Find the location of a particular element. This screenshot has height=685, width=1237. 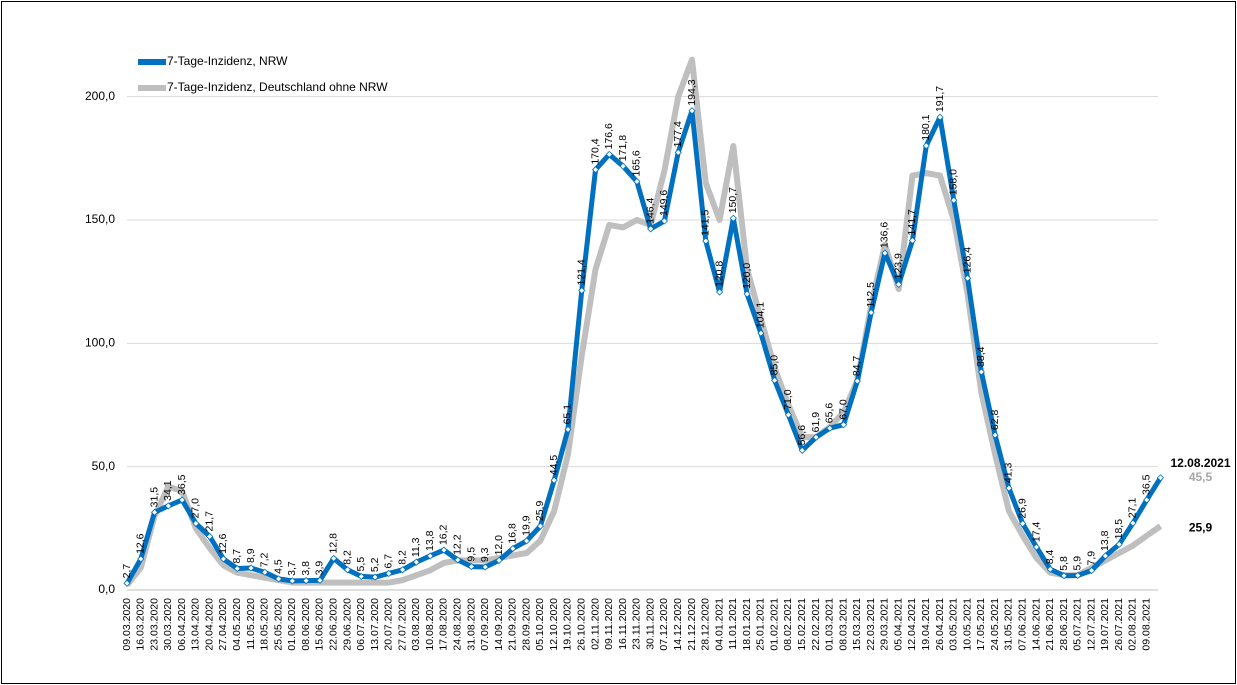

data-label: 194,3 is located at coordinates (692, 92).